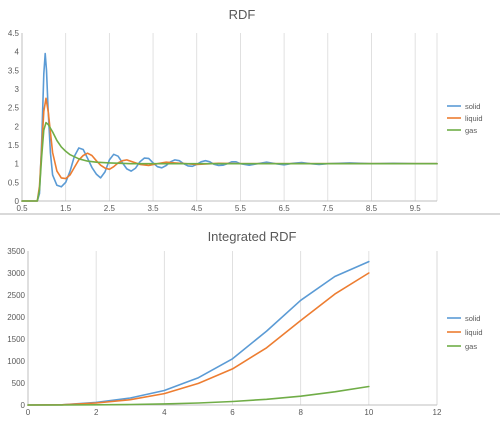 This screenshot has width=500, height=426. I want to click on x-tick-label: 4.5, so click(197, 208).